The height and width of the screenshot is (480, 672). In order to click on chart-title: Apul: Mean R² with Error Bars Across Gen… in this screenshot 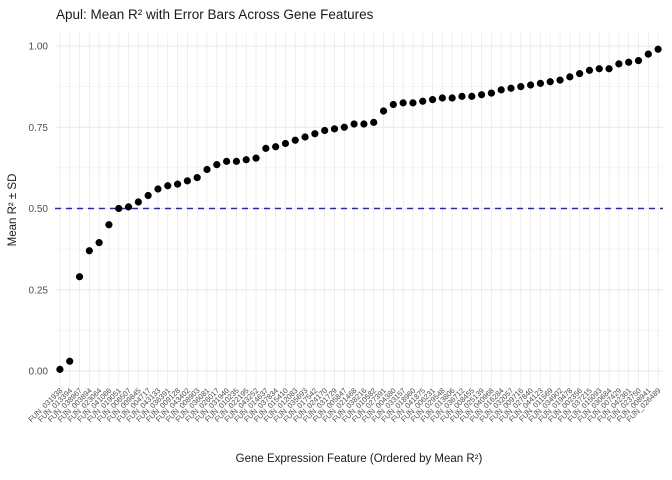, I will do `click(215, 14)`.